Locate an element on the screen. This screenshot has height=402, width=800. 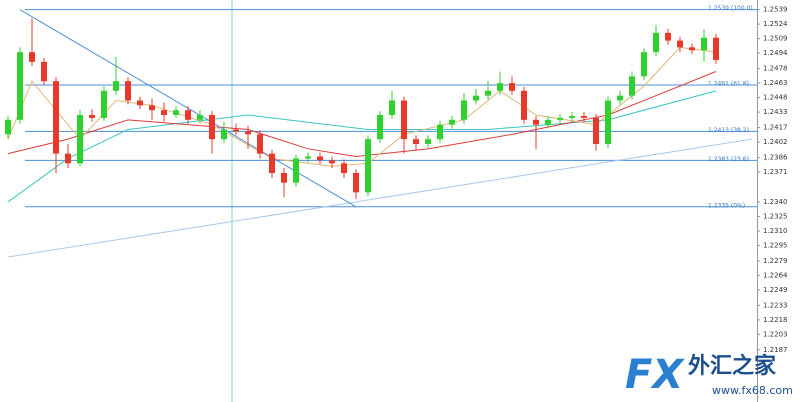
y-tick-label: 1.2218 is located at coordinates (775, 320).